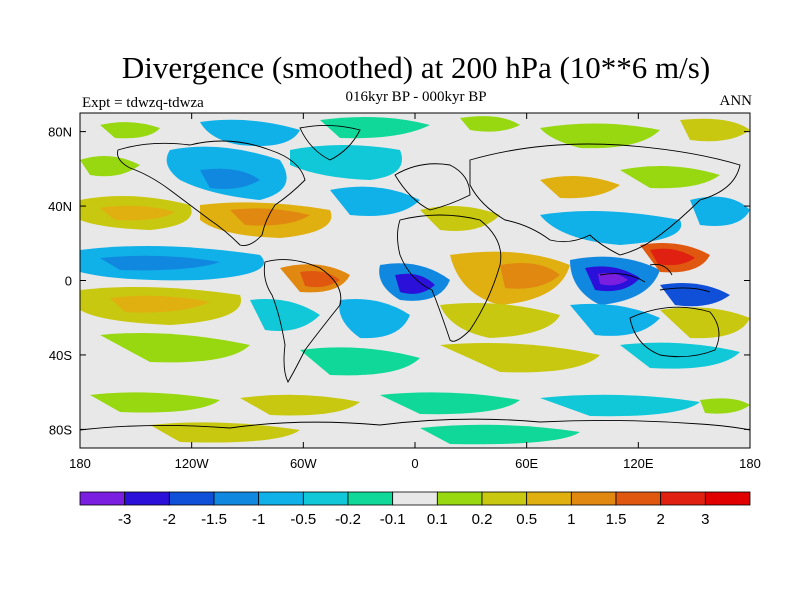 This screenshot has height=600, width=800. What do you see at coordinates (330, 143) in the screenshot?
I see `coastline-greenland` at bounding box center [330, 143].